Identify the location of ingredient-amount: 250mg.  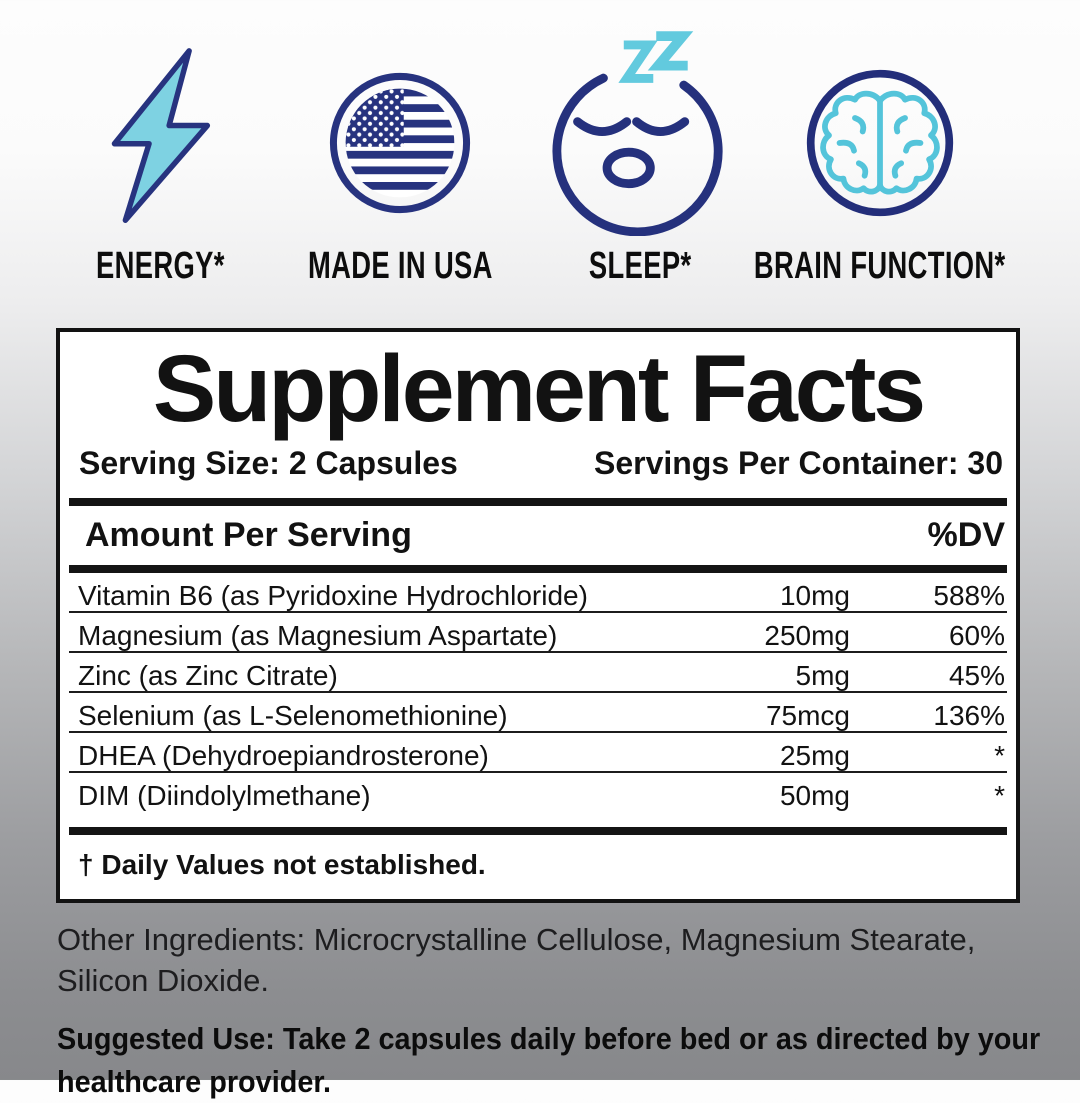
(807, 635).